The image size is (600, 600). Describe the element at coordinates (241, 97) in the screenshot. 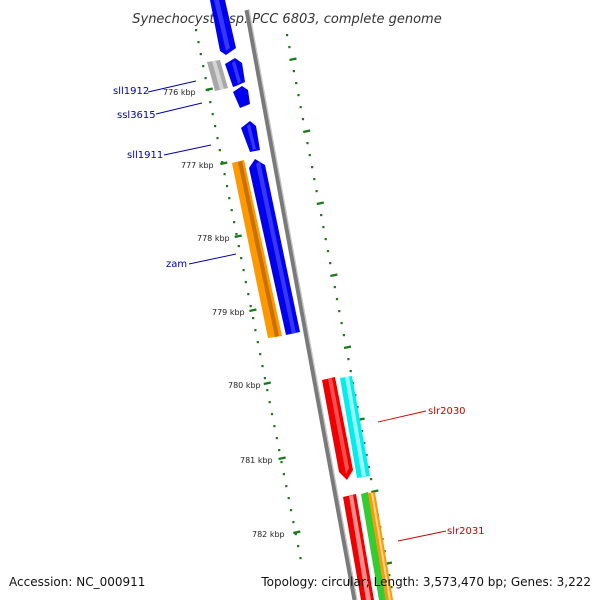

I see `gene-ssl3615` at that location.